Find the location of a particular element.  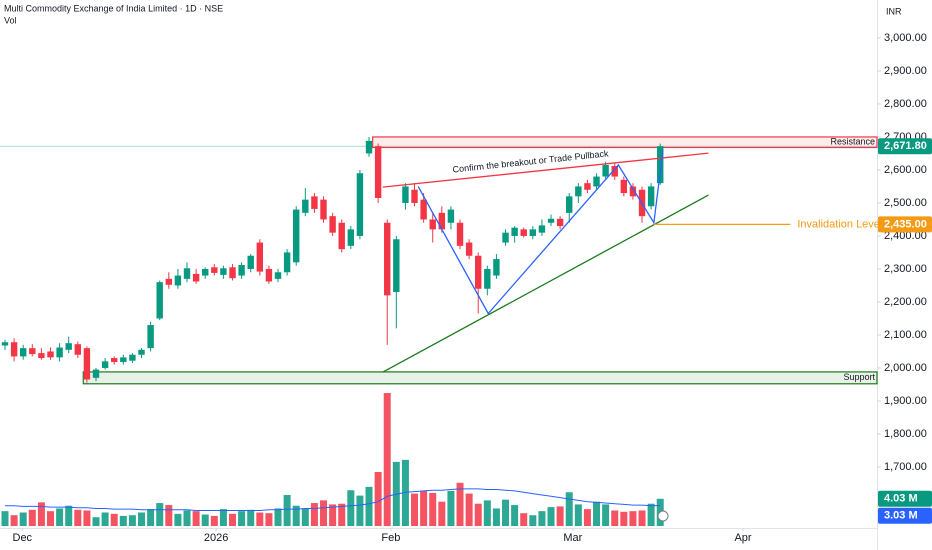

invalidation-tag: 2,435.00 is located at coordinates (905, 224).